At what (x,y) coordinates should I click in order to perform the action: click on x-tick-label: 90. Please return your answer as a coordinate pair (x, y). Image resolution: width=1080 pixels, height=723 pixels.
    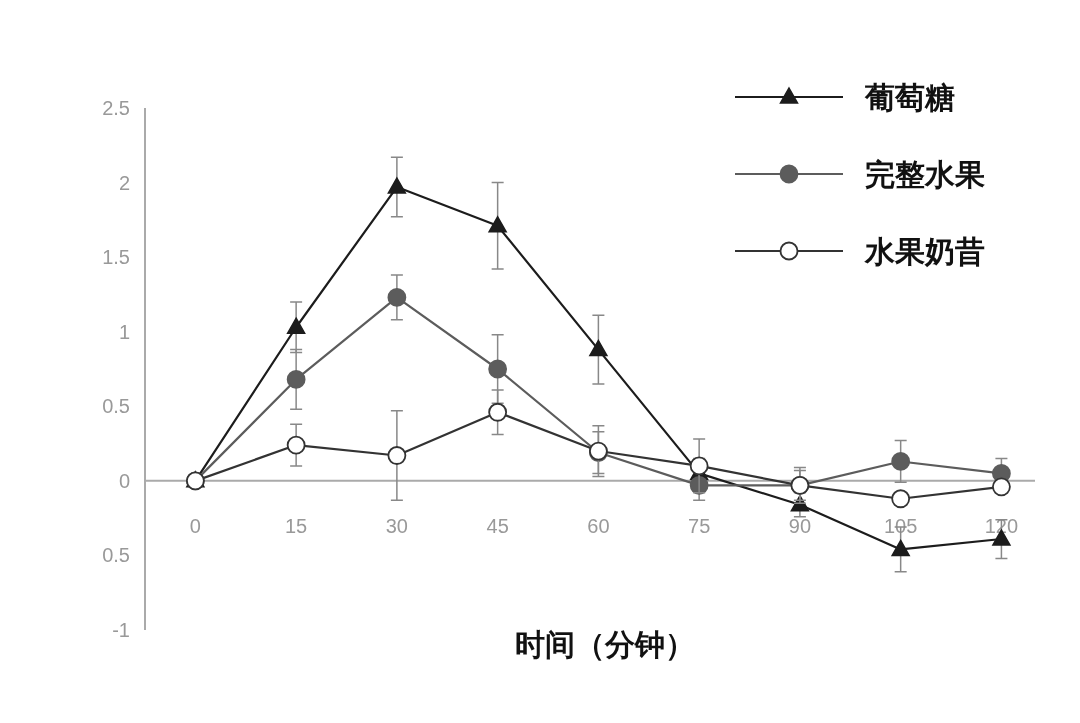
    Looking at the image, I should click on (800, 525).